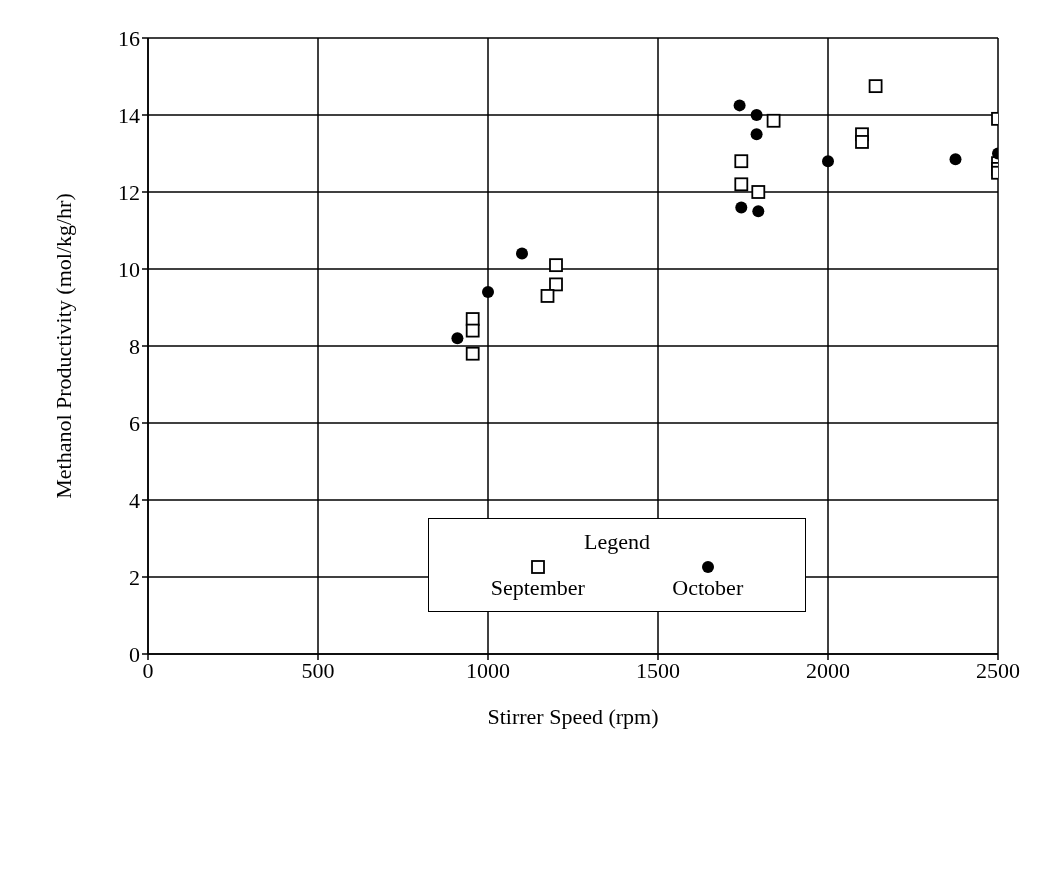  I want to click on x-tick-label: 2500, so click(998, 670).